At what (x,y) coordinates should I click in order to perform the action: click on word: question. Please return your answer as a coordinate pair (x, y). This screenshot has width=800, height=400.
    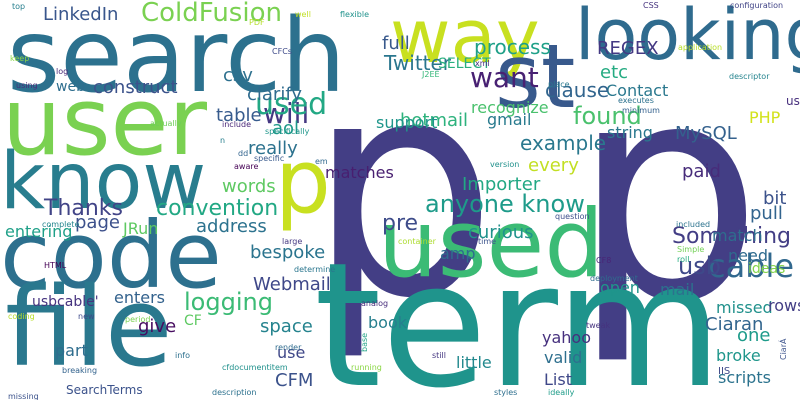
    Looking at the image, I should click on (572, 216).